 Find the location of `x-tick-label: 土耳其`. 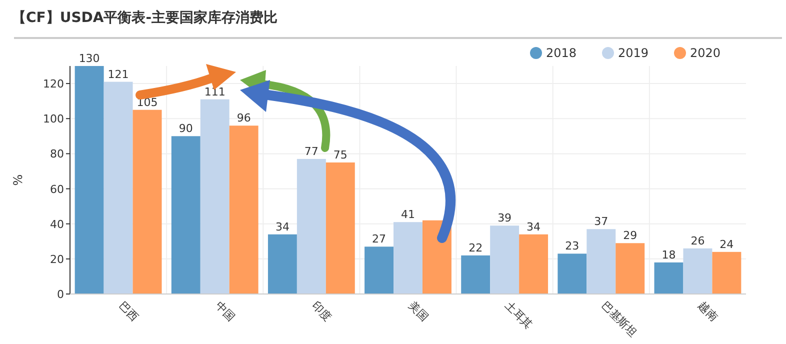

x-tick-label: 土耳其 is located at coordinates (518, 315).